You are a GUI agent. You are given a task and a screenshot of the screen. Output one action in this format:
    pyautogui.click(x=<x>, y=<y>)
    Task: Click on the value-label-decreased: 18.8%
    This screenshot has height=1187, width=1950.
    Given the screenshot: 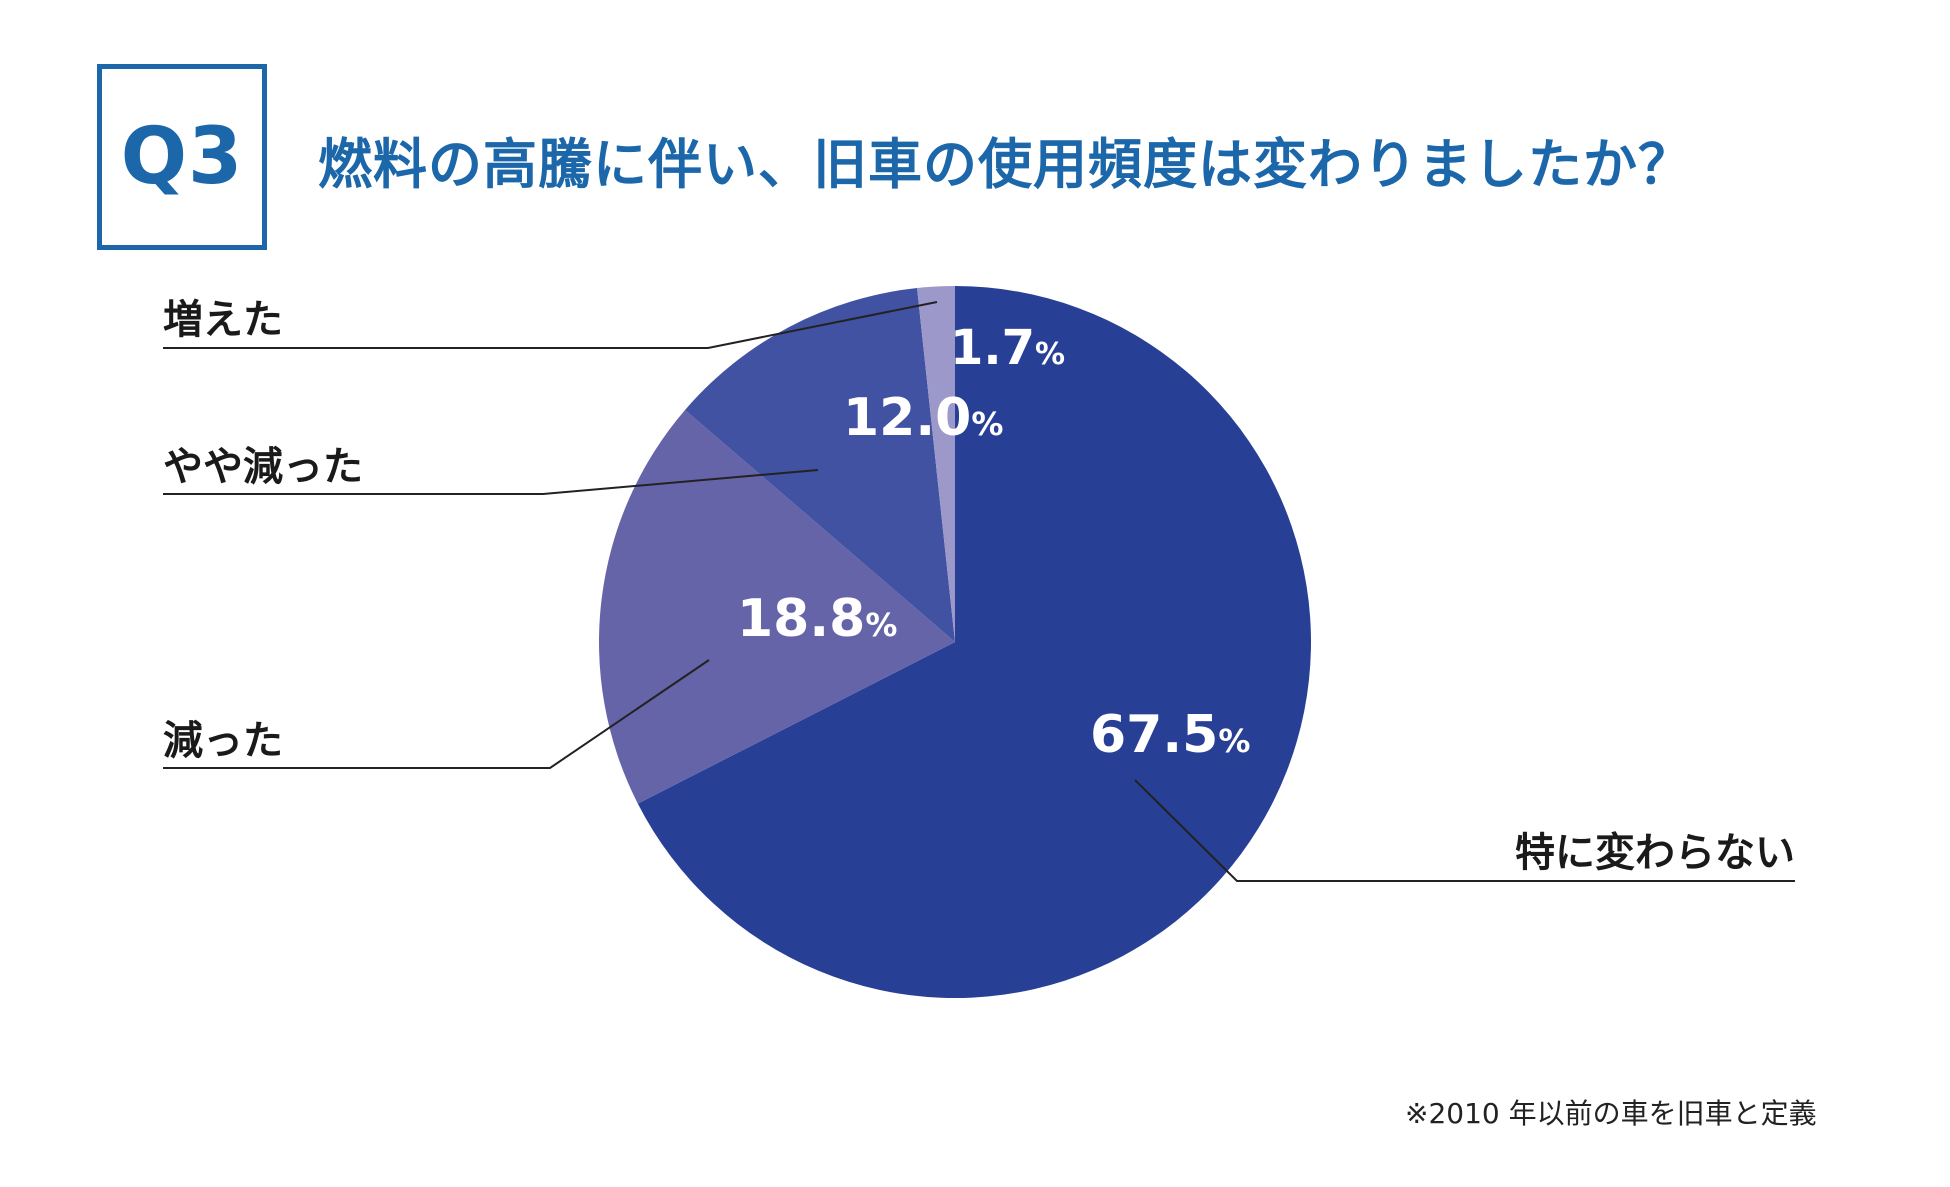 What is the action you would take?
    pyautogui.click(x=817, y=619)
    